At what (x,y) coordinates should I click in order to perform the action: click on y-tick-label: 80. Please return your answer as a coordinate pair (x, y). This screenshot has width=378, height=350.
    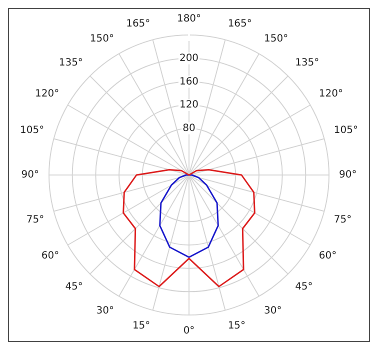
    Looking at the image, I should click on (189, 128).